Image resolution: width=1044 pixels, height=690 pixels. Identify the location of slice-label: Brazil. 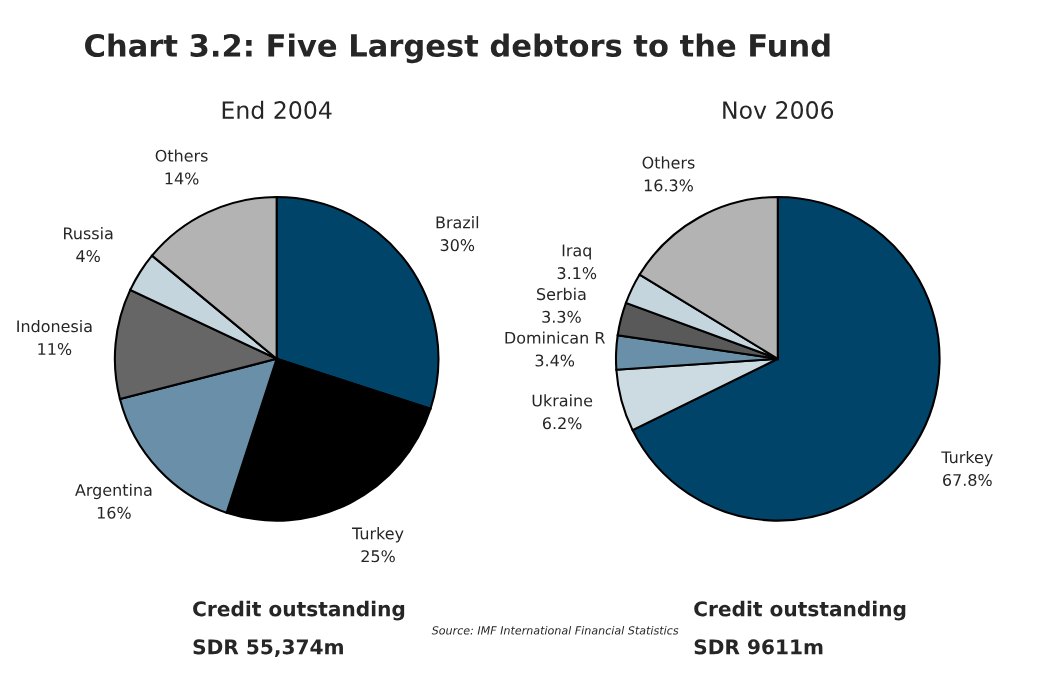
(457, 222).